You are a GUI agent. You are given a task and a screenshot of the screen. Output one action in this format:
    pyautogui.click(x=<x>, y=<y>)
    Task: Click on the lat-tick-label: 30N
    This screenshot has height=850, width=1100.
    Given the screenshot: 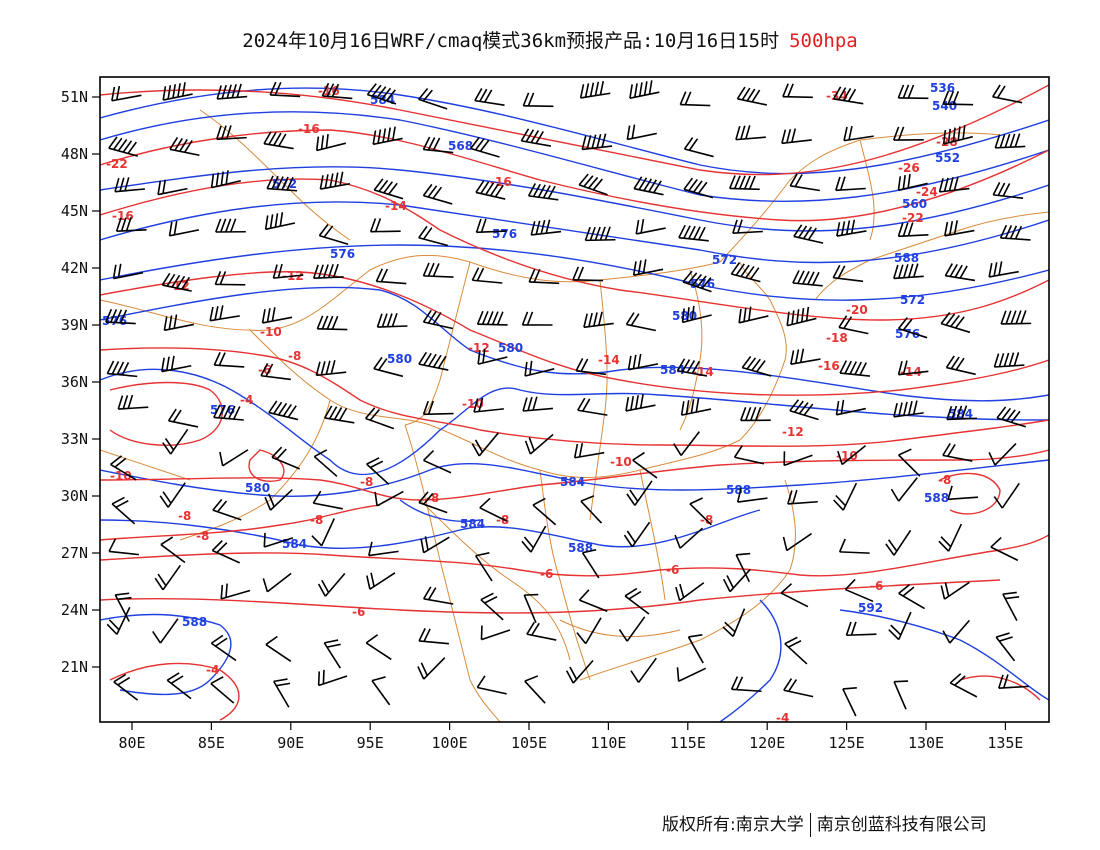 What is the action you would take?
    pyautogui.click(x=74, y=496)
    